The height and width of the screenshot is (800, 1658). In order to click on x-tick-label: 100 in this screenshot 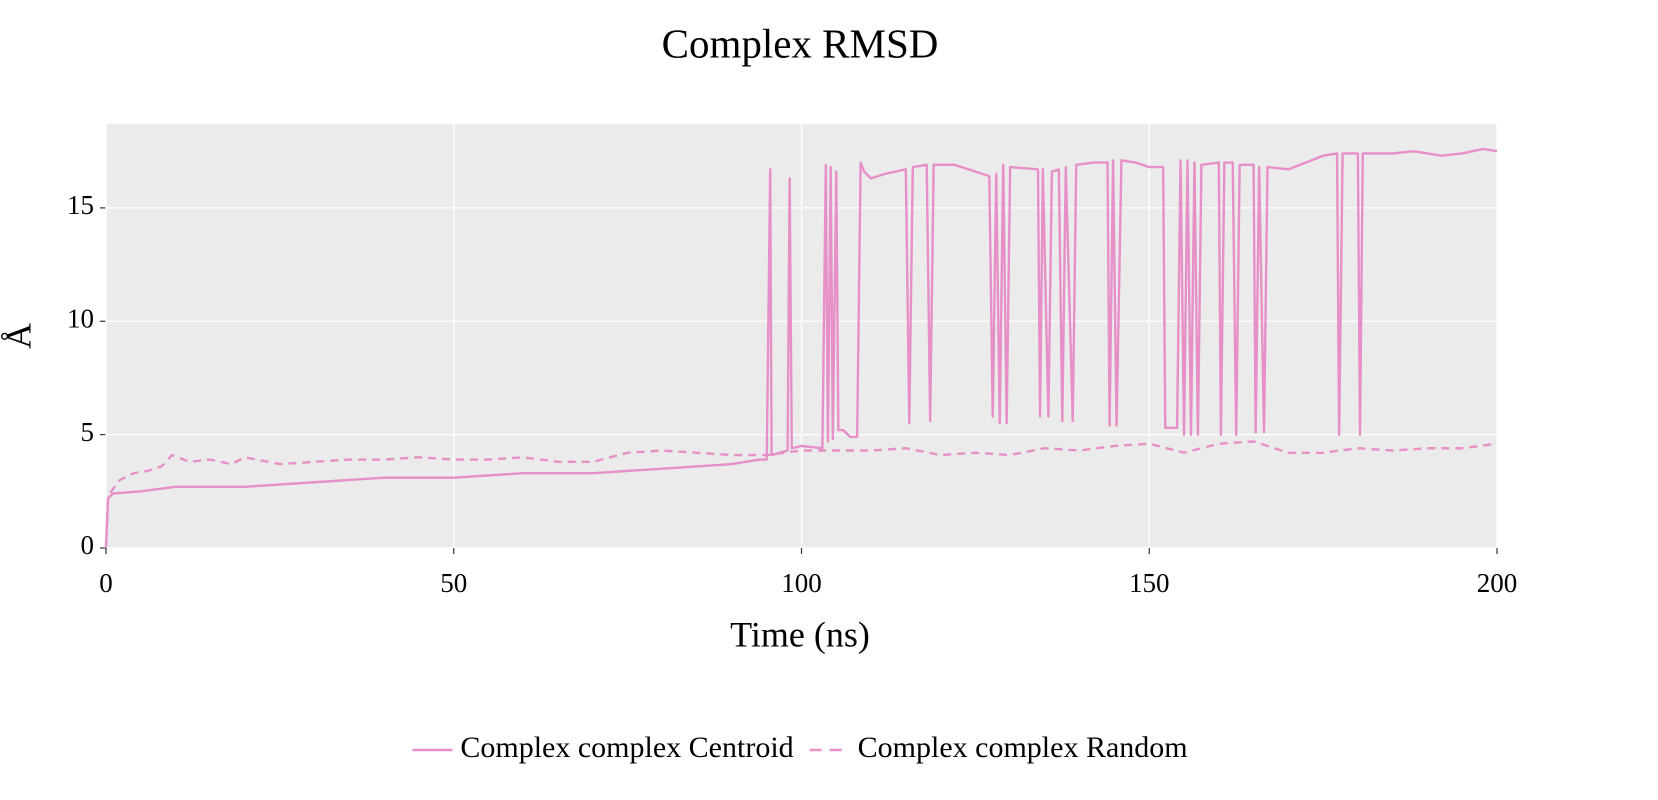, I will do `click(801, 583)`.